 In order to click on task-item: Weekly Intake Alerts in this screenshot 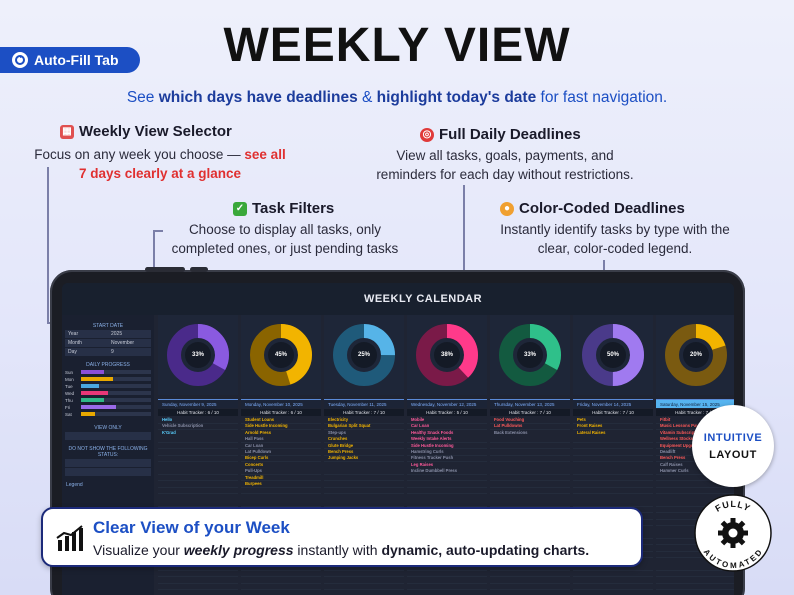, I will do `click(431, 439)`.